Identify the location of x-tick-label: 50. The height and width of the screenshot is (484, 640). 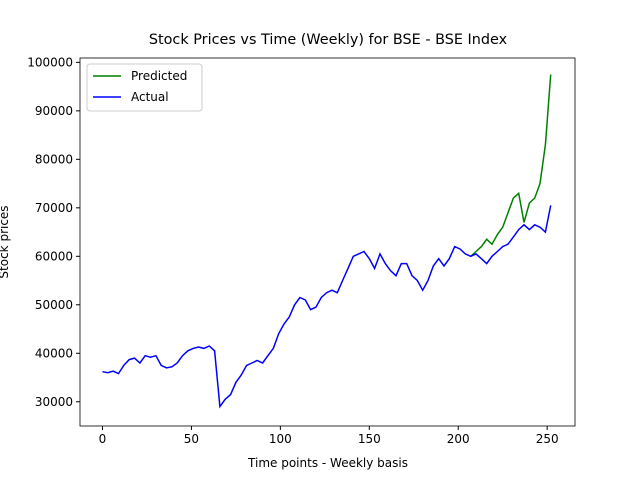
(191, 439).